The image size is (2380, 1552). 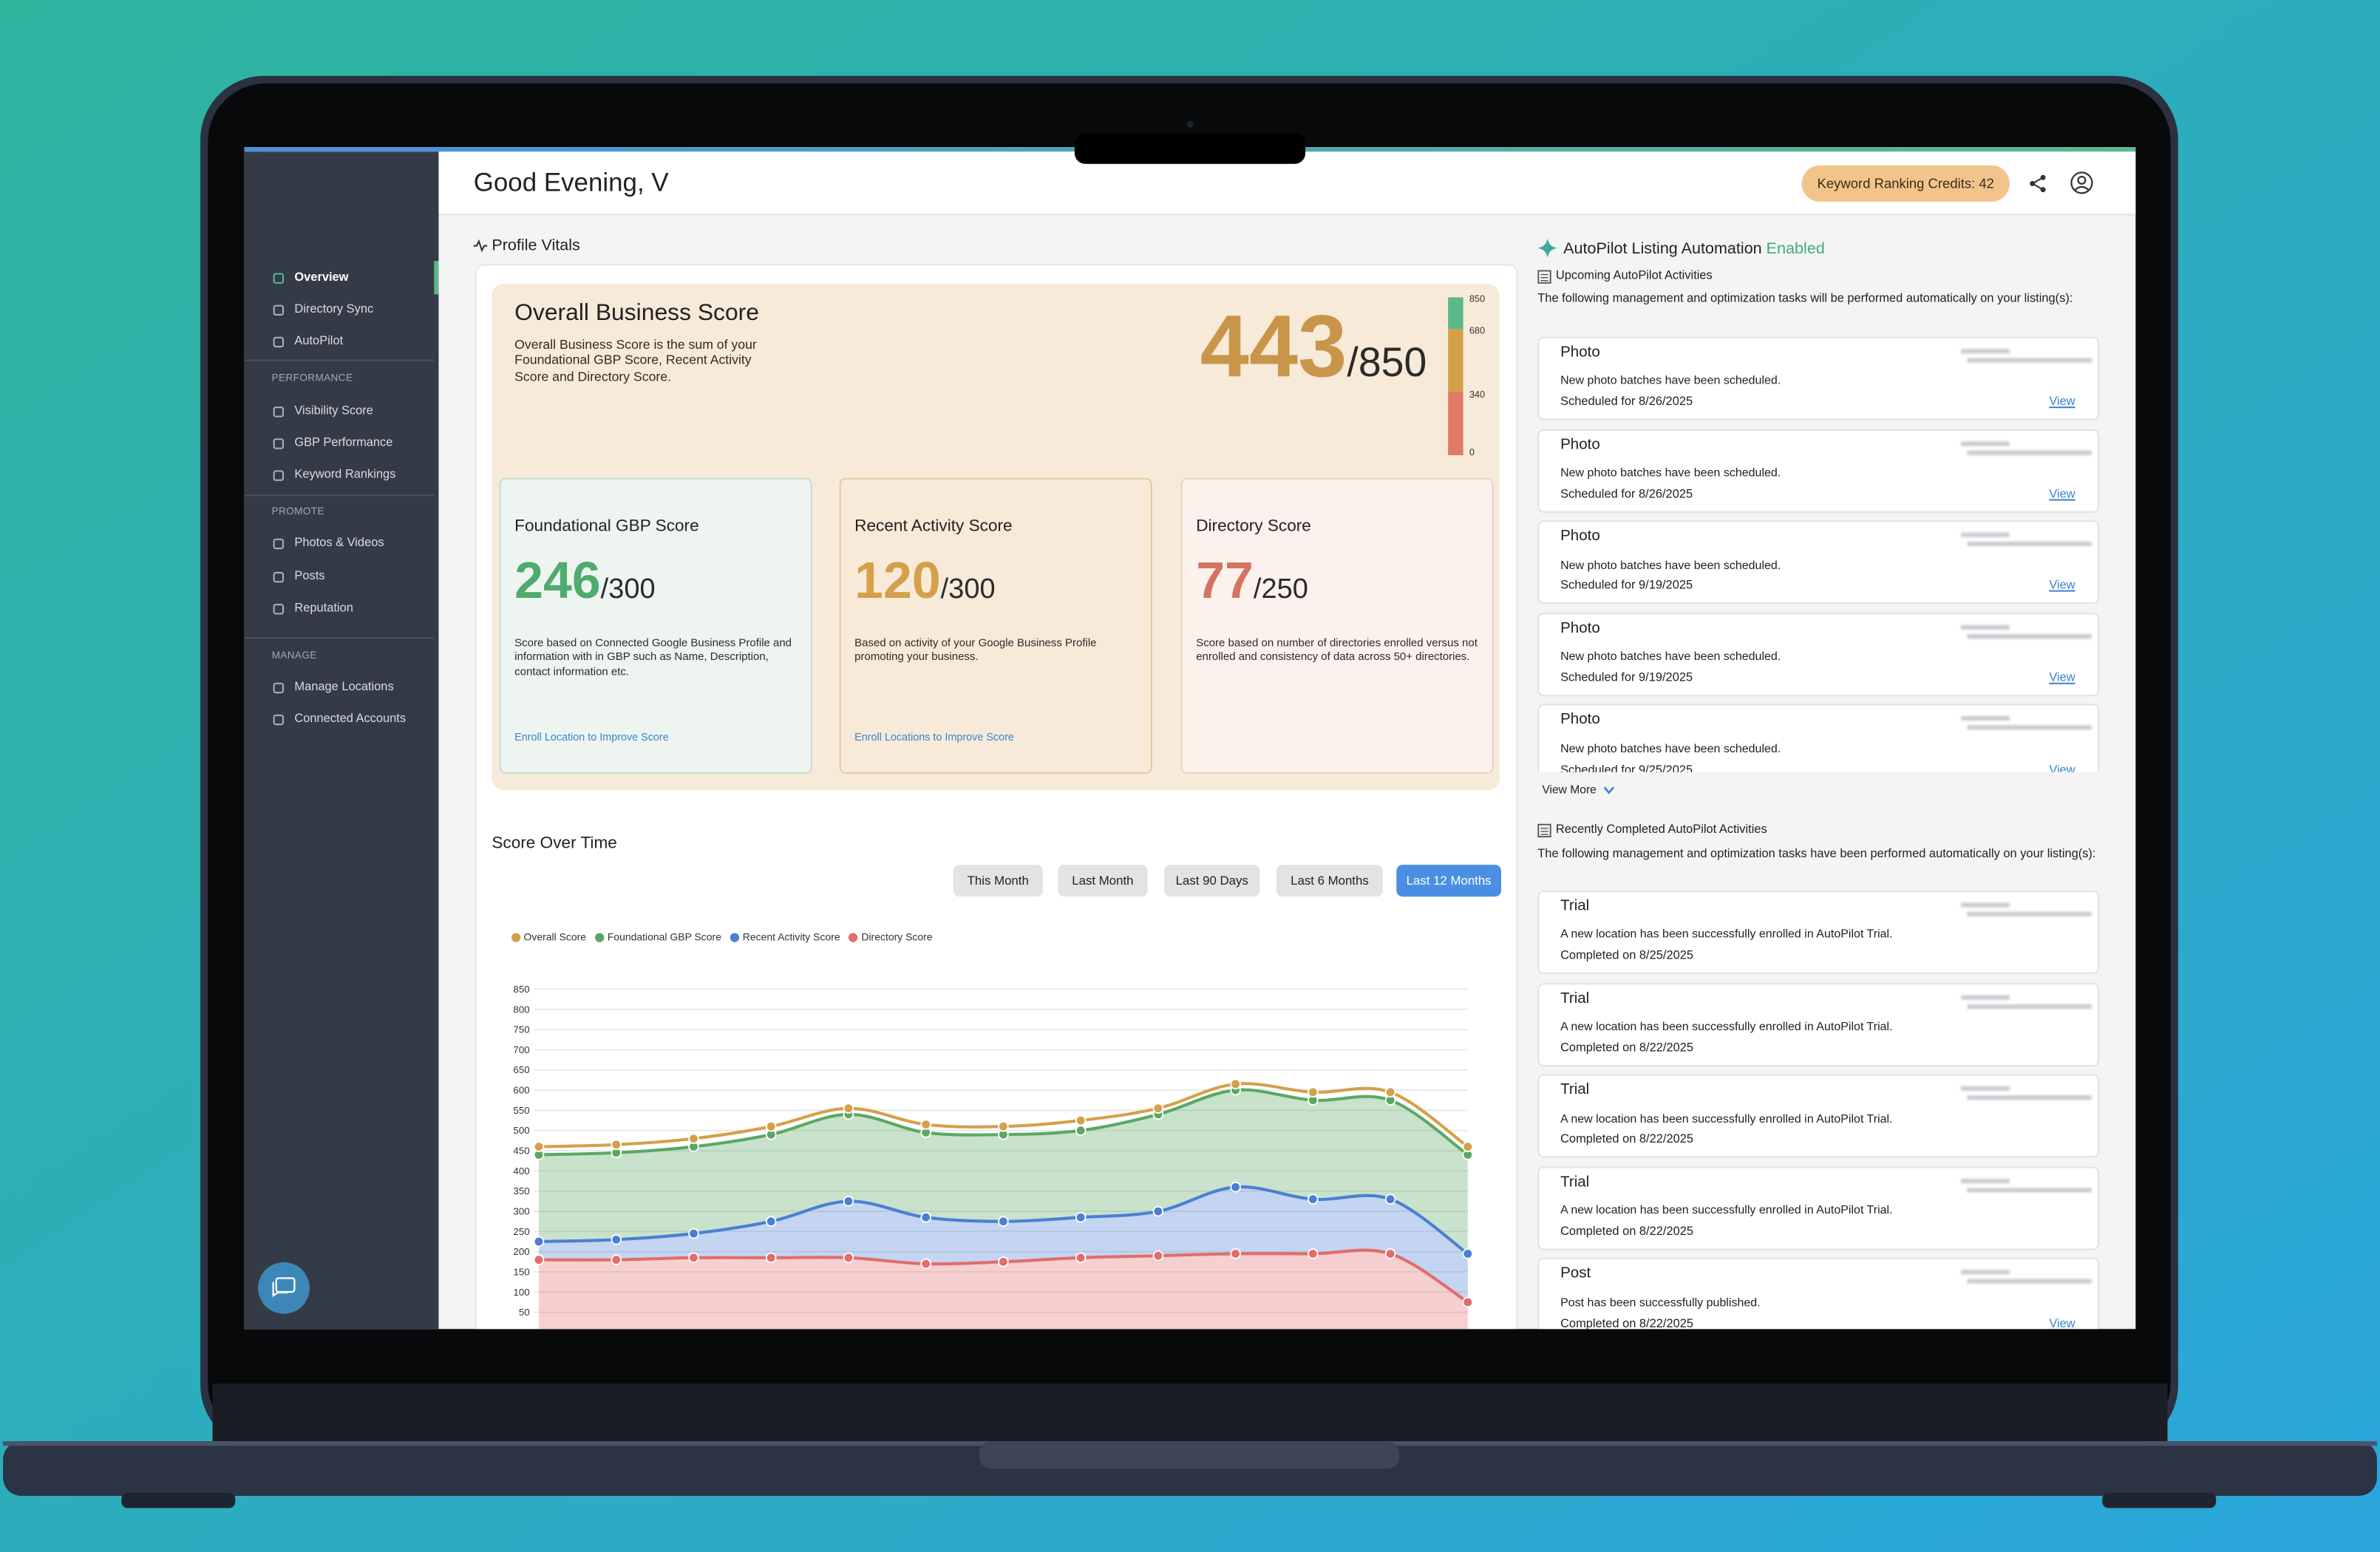 I want to click on score-value: 120, so click(x=897, y=581).